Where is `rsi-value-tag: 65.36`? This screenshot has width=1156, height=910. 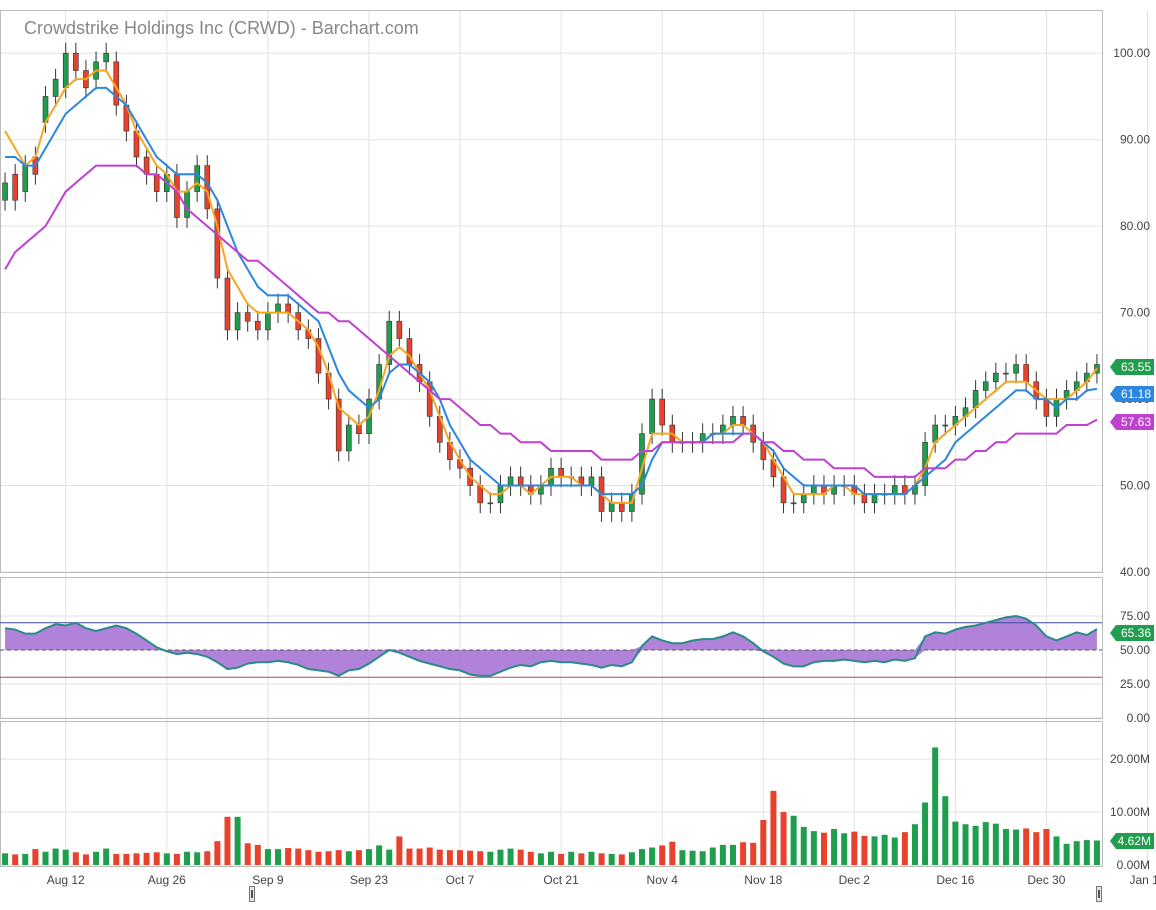 rsi-value-tag: 65.36 is located at coordinates (1136, 633).